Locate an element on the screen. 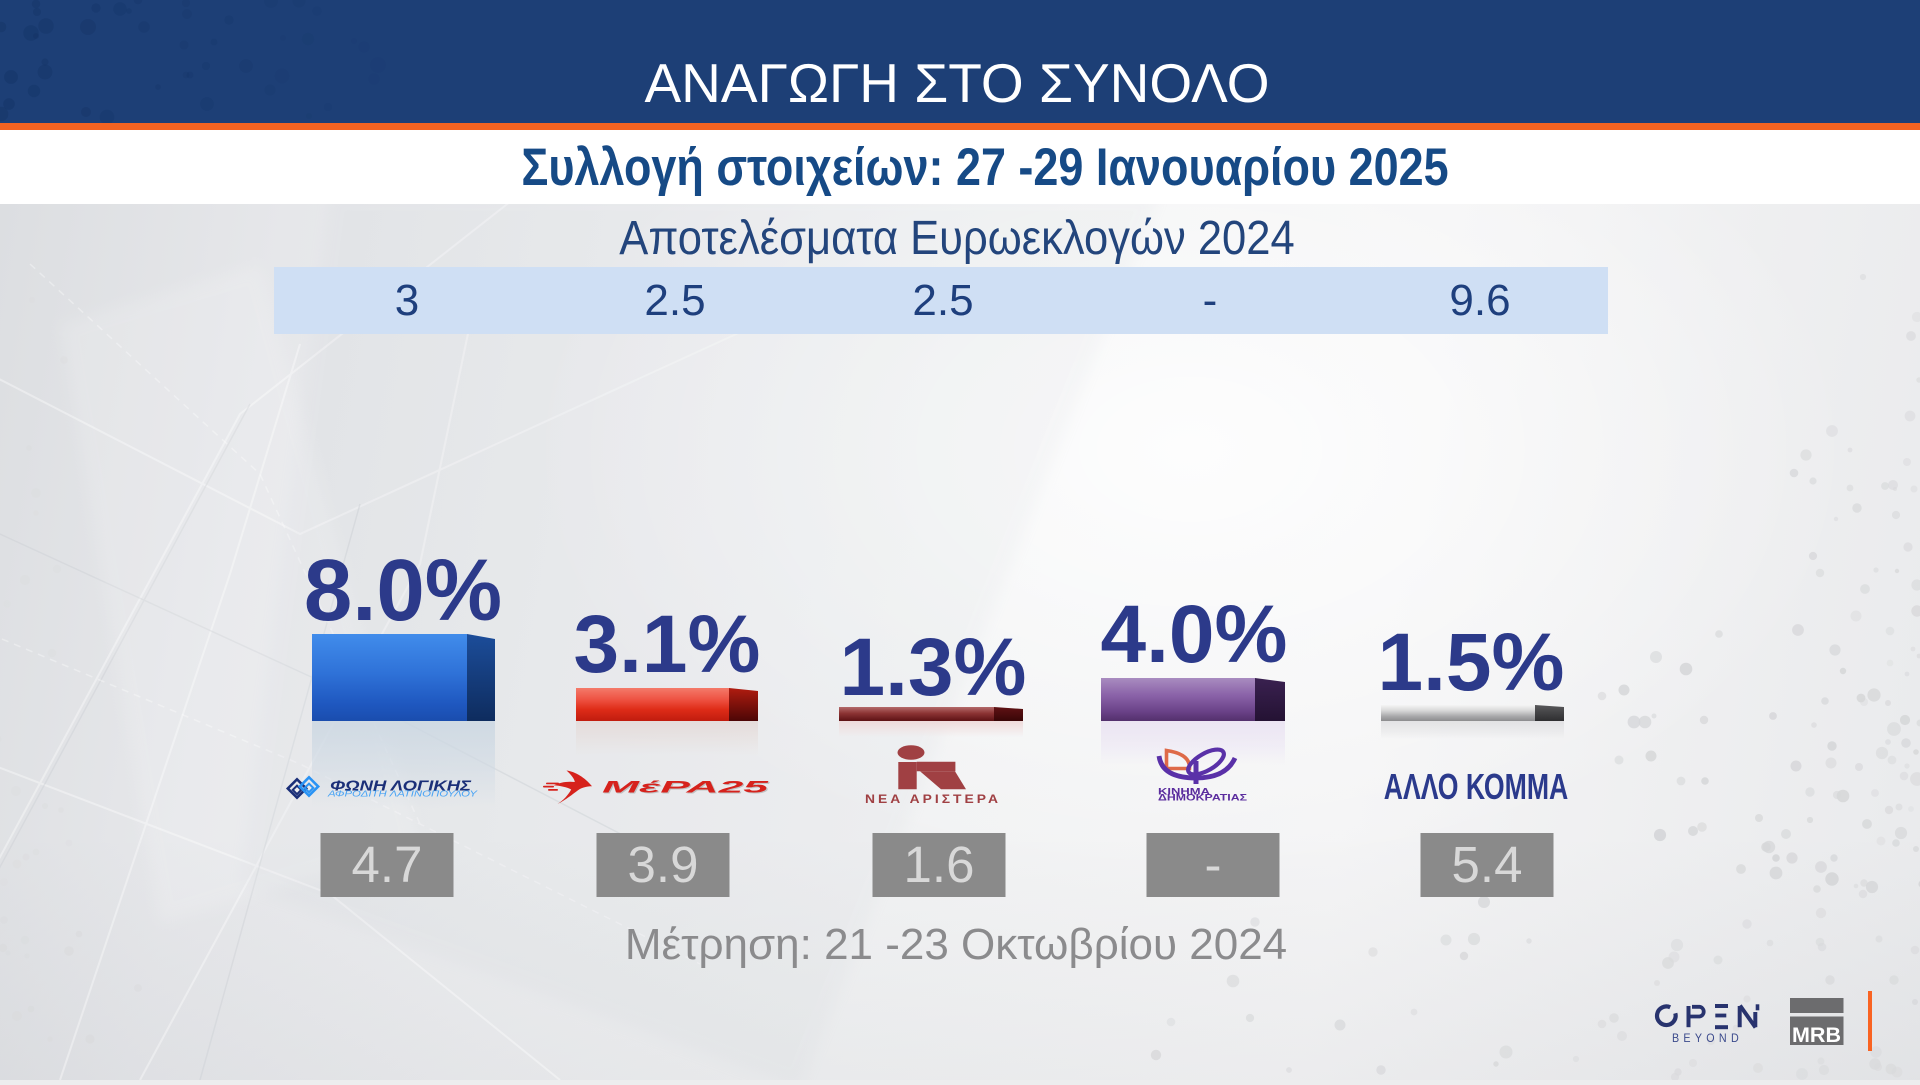  svg-text: ΑΦΡΟΔΙΤΗ ΛΑΤΙΝΟΠΟΥΛΟΥ is located at coordinates (402, 793).